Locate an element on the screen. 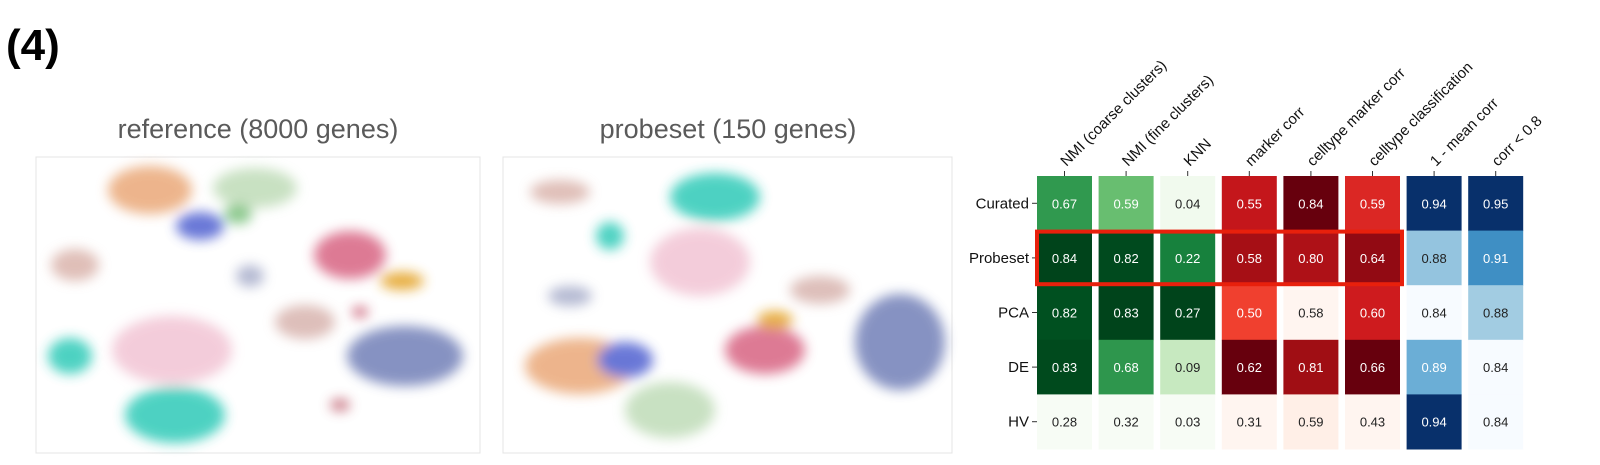 The width and height of the screenshot is (1600, 465). cell-value: 0.04 is located at coordinates (1187, 203).